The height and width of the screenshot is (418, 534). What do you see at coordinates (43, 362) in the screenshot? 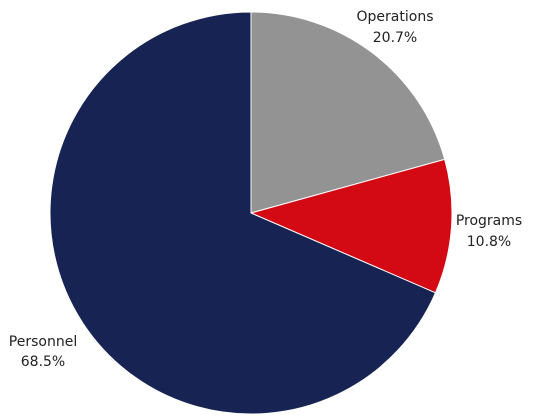
I see `slice-value-personnel: 68.5%` at bounding box center [43, 362].